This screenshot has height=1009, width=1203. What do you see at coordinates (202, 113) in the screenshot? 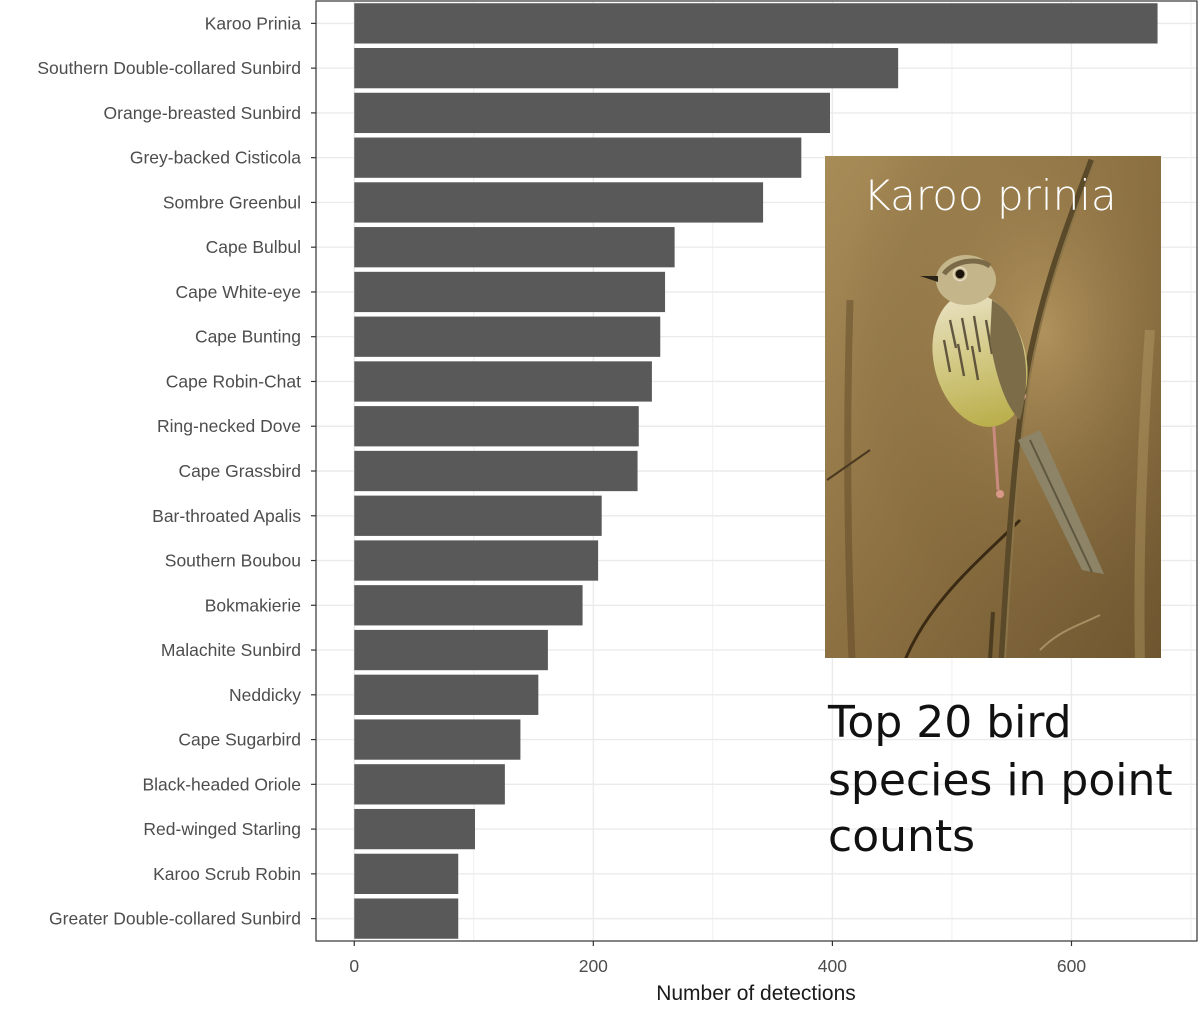
I see `y-tick-label: Orange-breasted Sunbird` at bounding box center [202, 113].